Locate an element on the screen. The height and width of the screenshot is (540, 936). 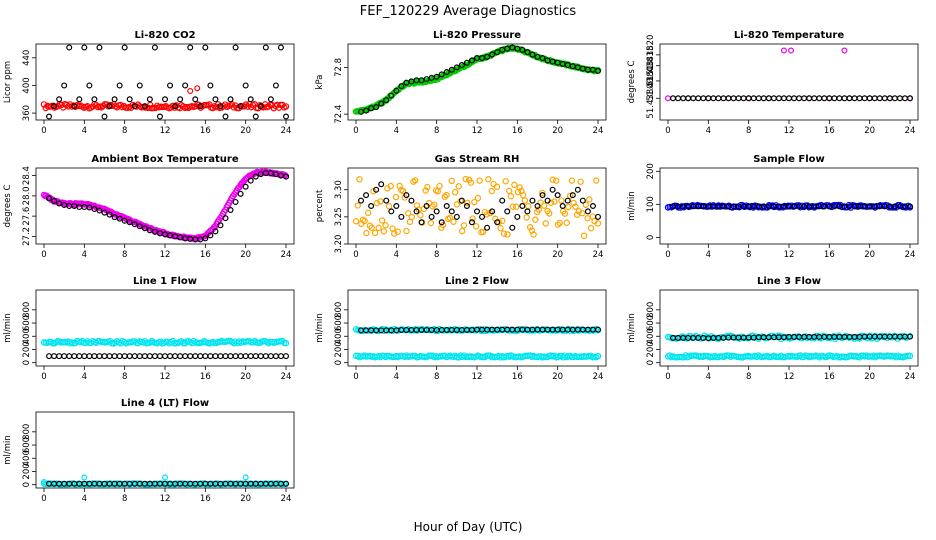
series-flagged is located at coordinates (194, 89).